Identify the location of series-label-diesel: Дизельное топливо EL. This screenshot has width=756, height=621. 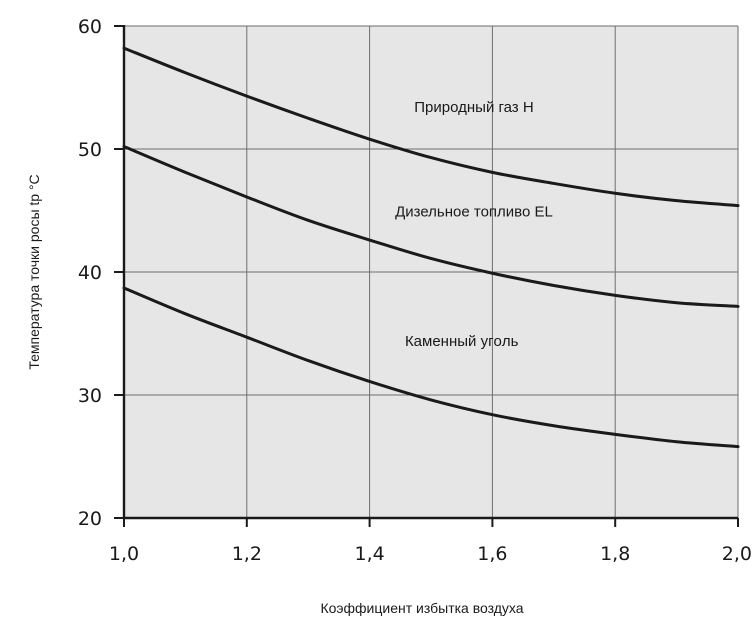
(474, 212).